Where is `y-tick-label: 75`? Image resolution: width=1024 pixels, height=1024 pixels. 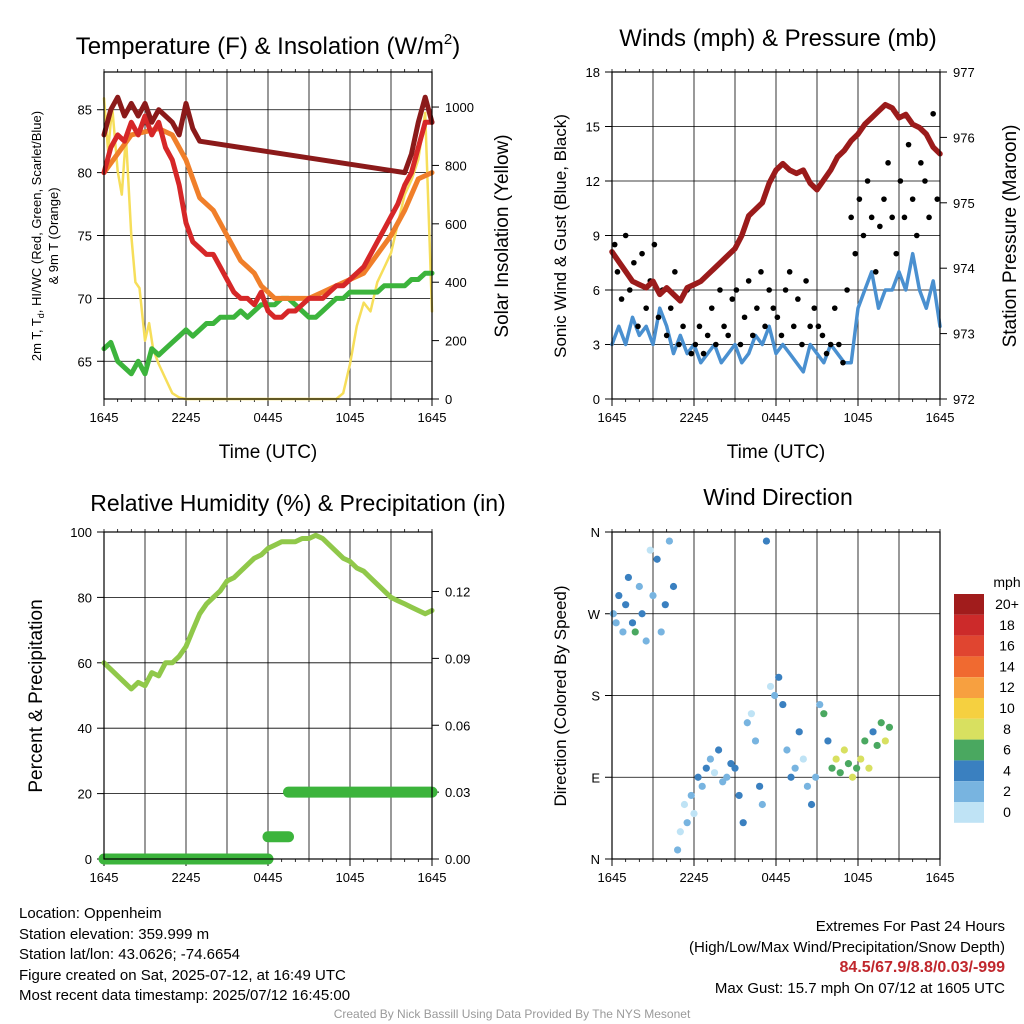
y-tick-label: 75 is located at coordinates (85, 236).